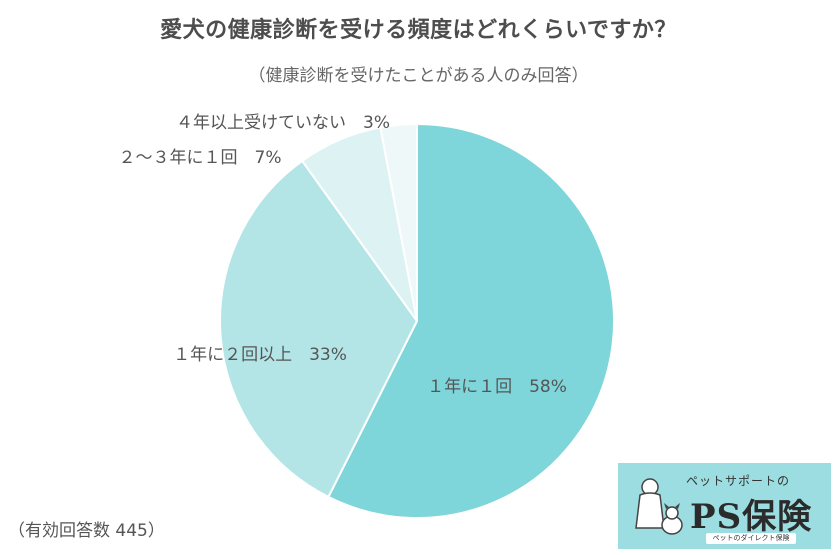  What do you see at coordinates (751, 517) in the screenshot?
I see `logo-brand: PS保険` at bounding box center [751, 517].